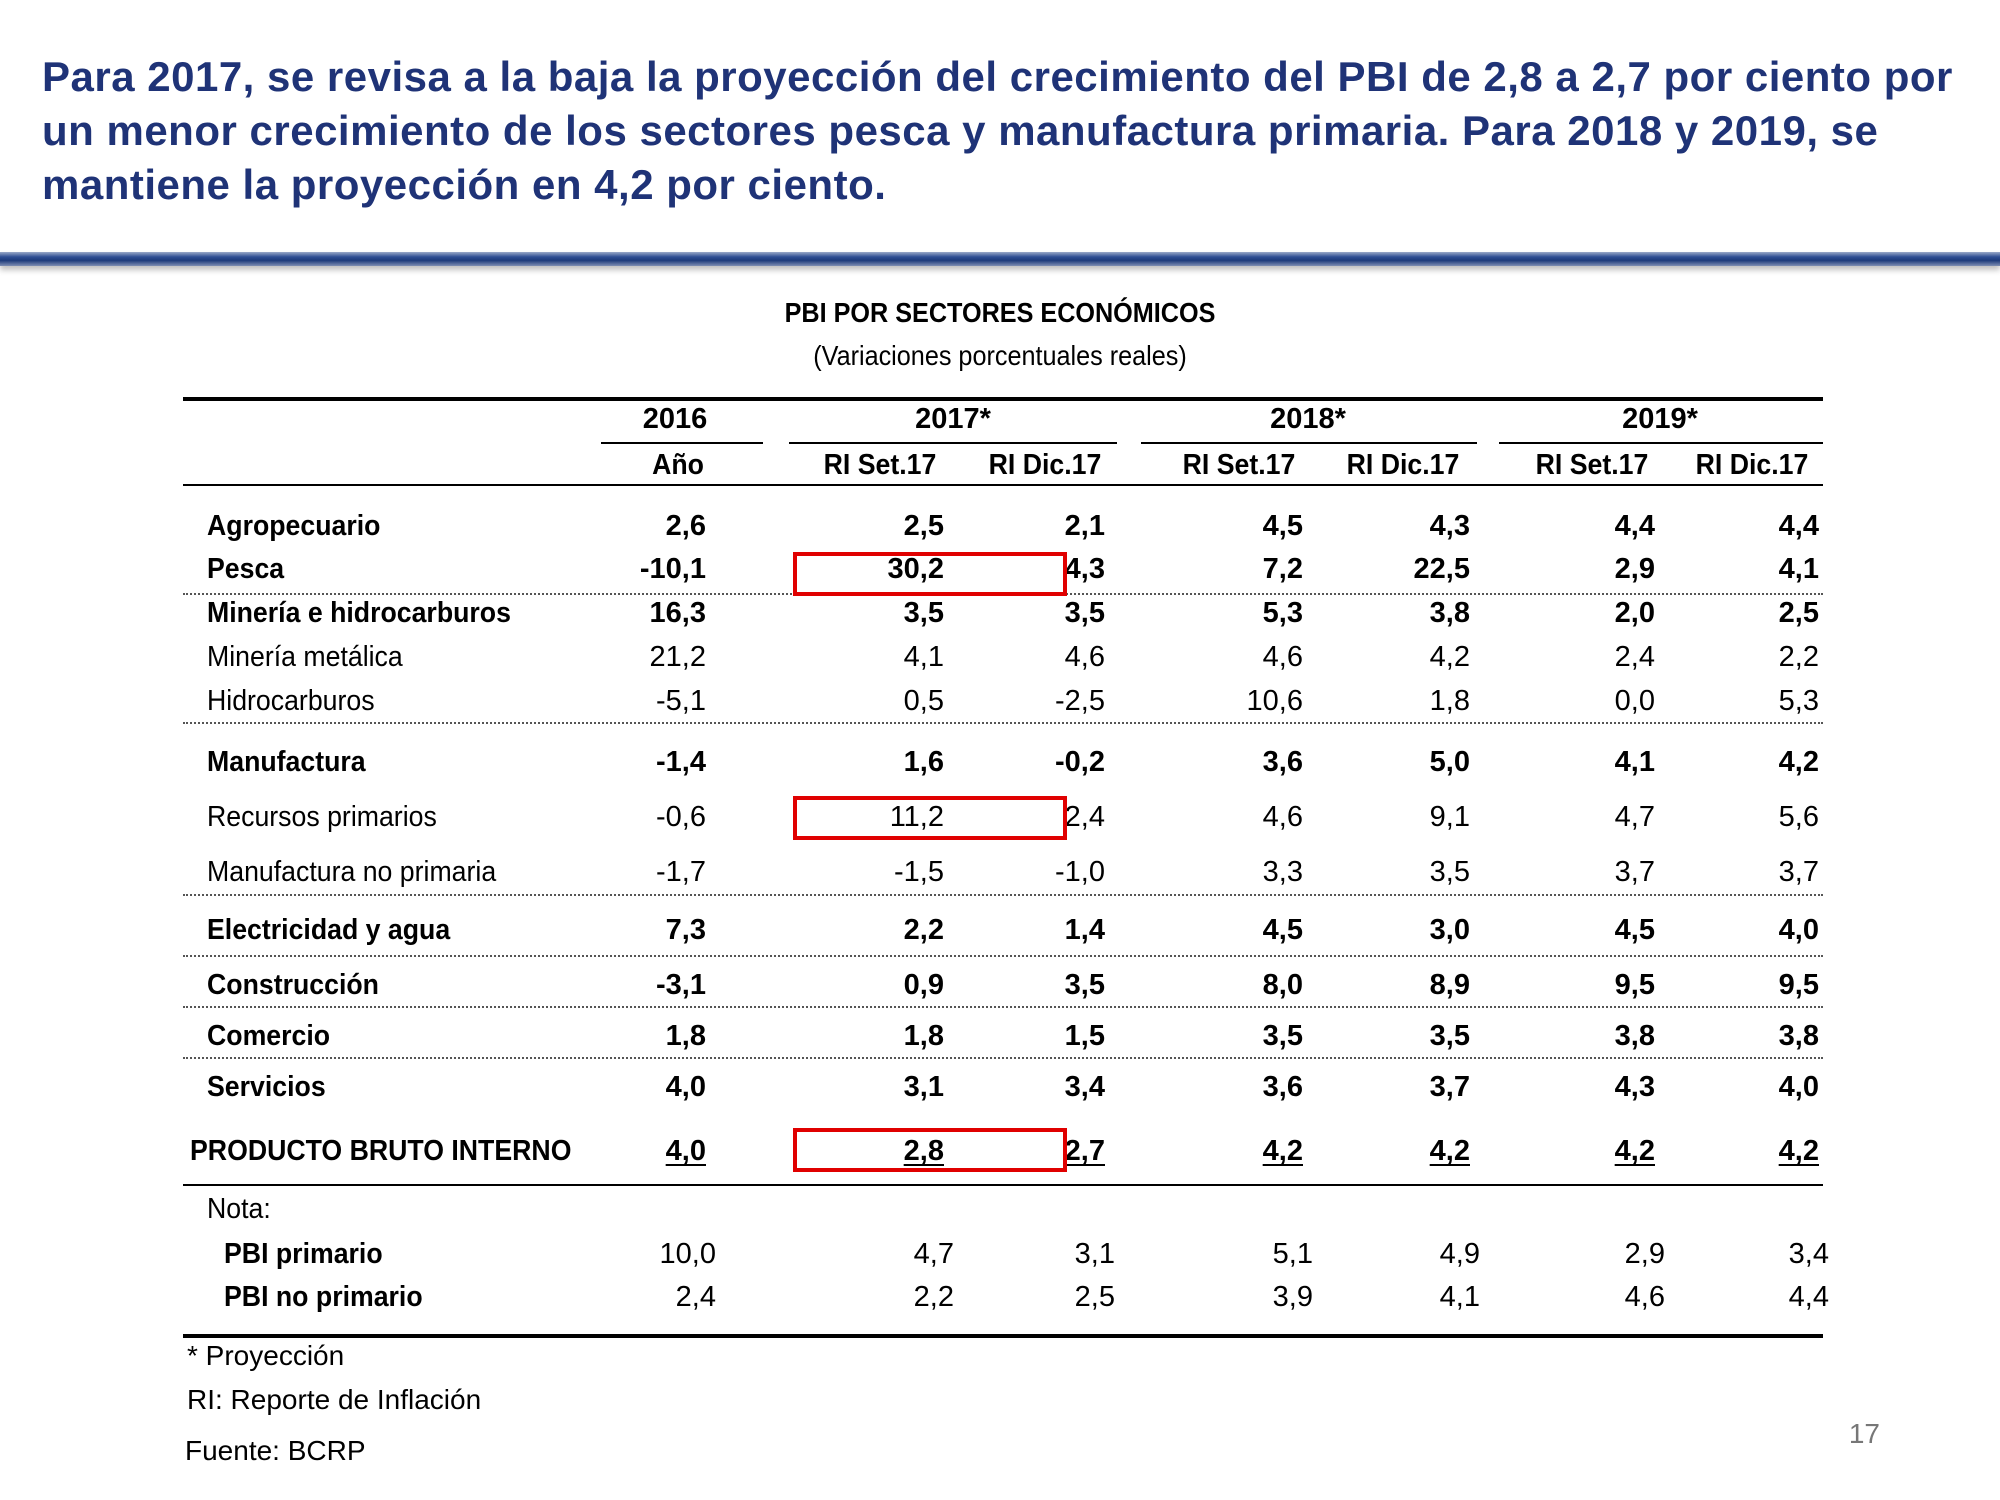 The image size is (2000, 1500). Describe the element at coordinates (1094, 1254) in the screenshot. I see `note-cell: 3,1` at that location.